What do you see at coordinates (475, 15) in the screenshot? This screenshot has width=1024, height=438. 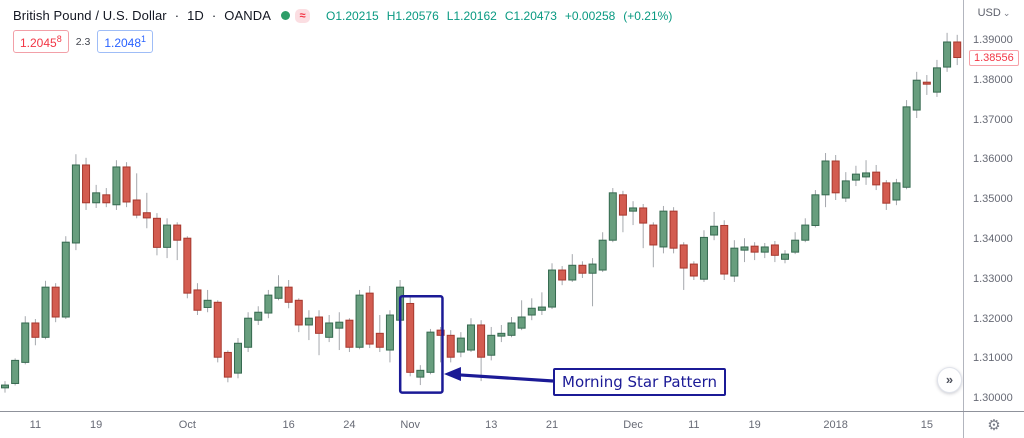 I see `low-value: 1.20162` at bounding box center [475, 15].